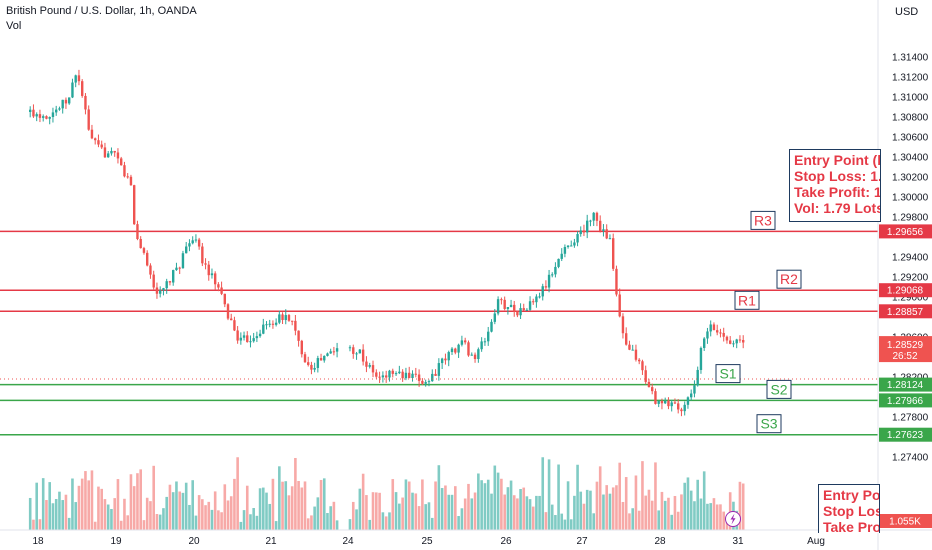 Image resolution: width=932 pixels, height=550 pixels. I want to click on level-price-label: 1.27623, so click(905, 435).